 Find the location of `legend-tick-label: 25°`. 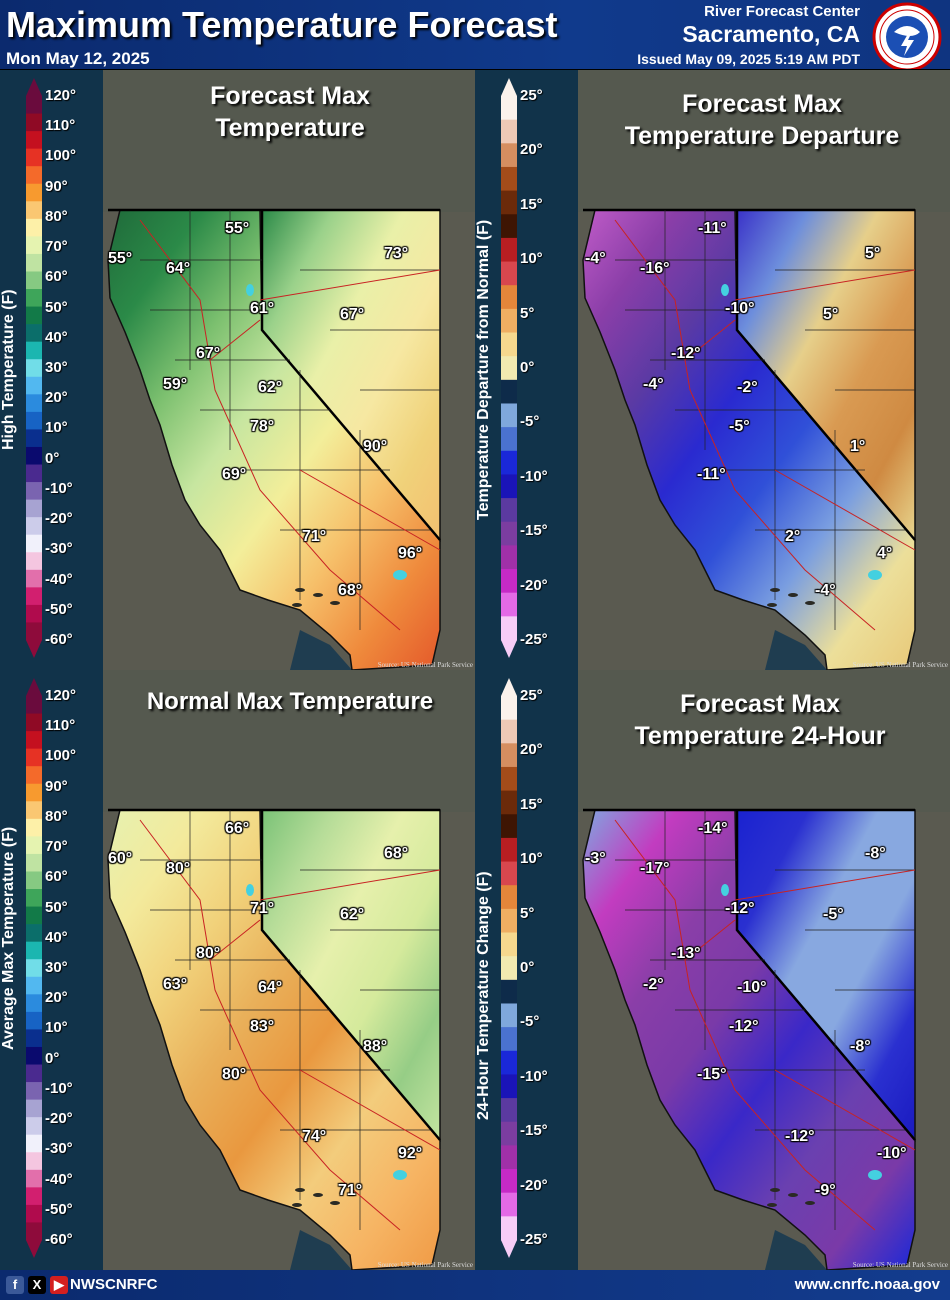

legend-tick-label: 25° is located at coordinates (531, 95).